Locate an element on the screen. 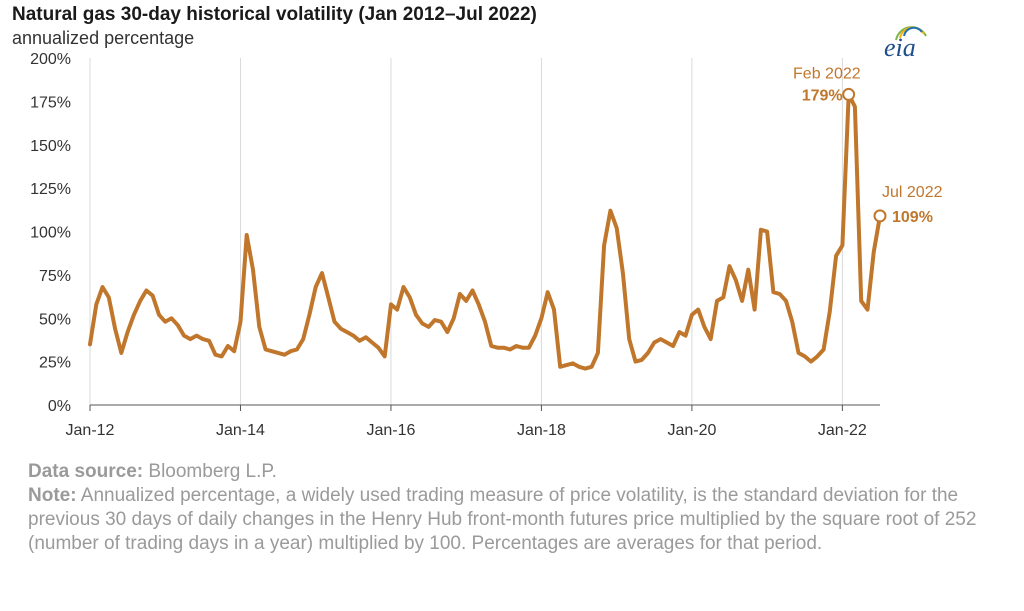 The width and height of the screenshot is (1024, 611). annotation-label: Feb 2022 is located at coordinates (827, 73).